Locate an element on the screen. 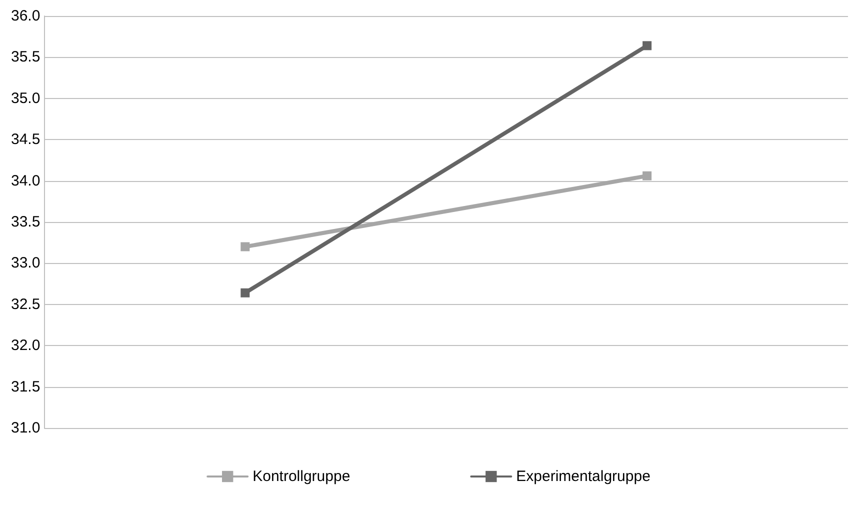 This screenshot has height=507, width=857. legend-label: Kontrollgruppe is located at coordinates (301, 476).